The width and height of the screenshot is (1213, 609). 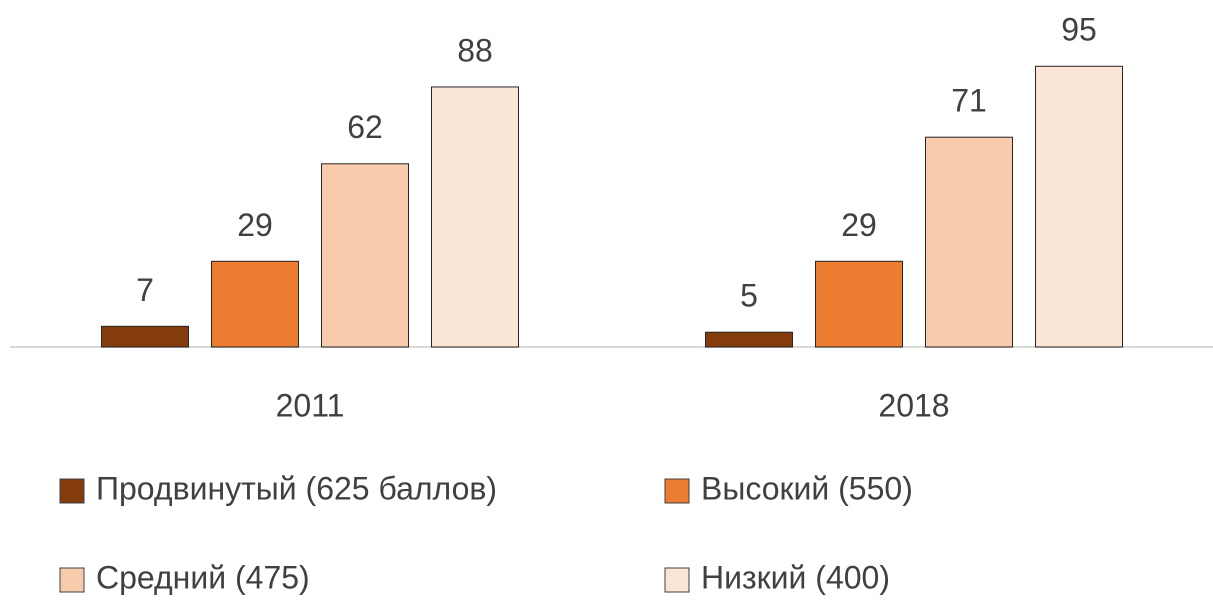 What do you see at coordinates (365, 127) in the screenshot?
I see `value-label: 62` at bounding box center [365, 127].